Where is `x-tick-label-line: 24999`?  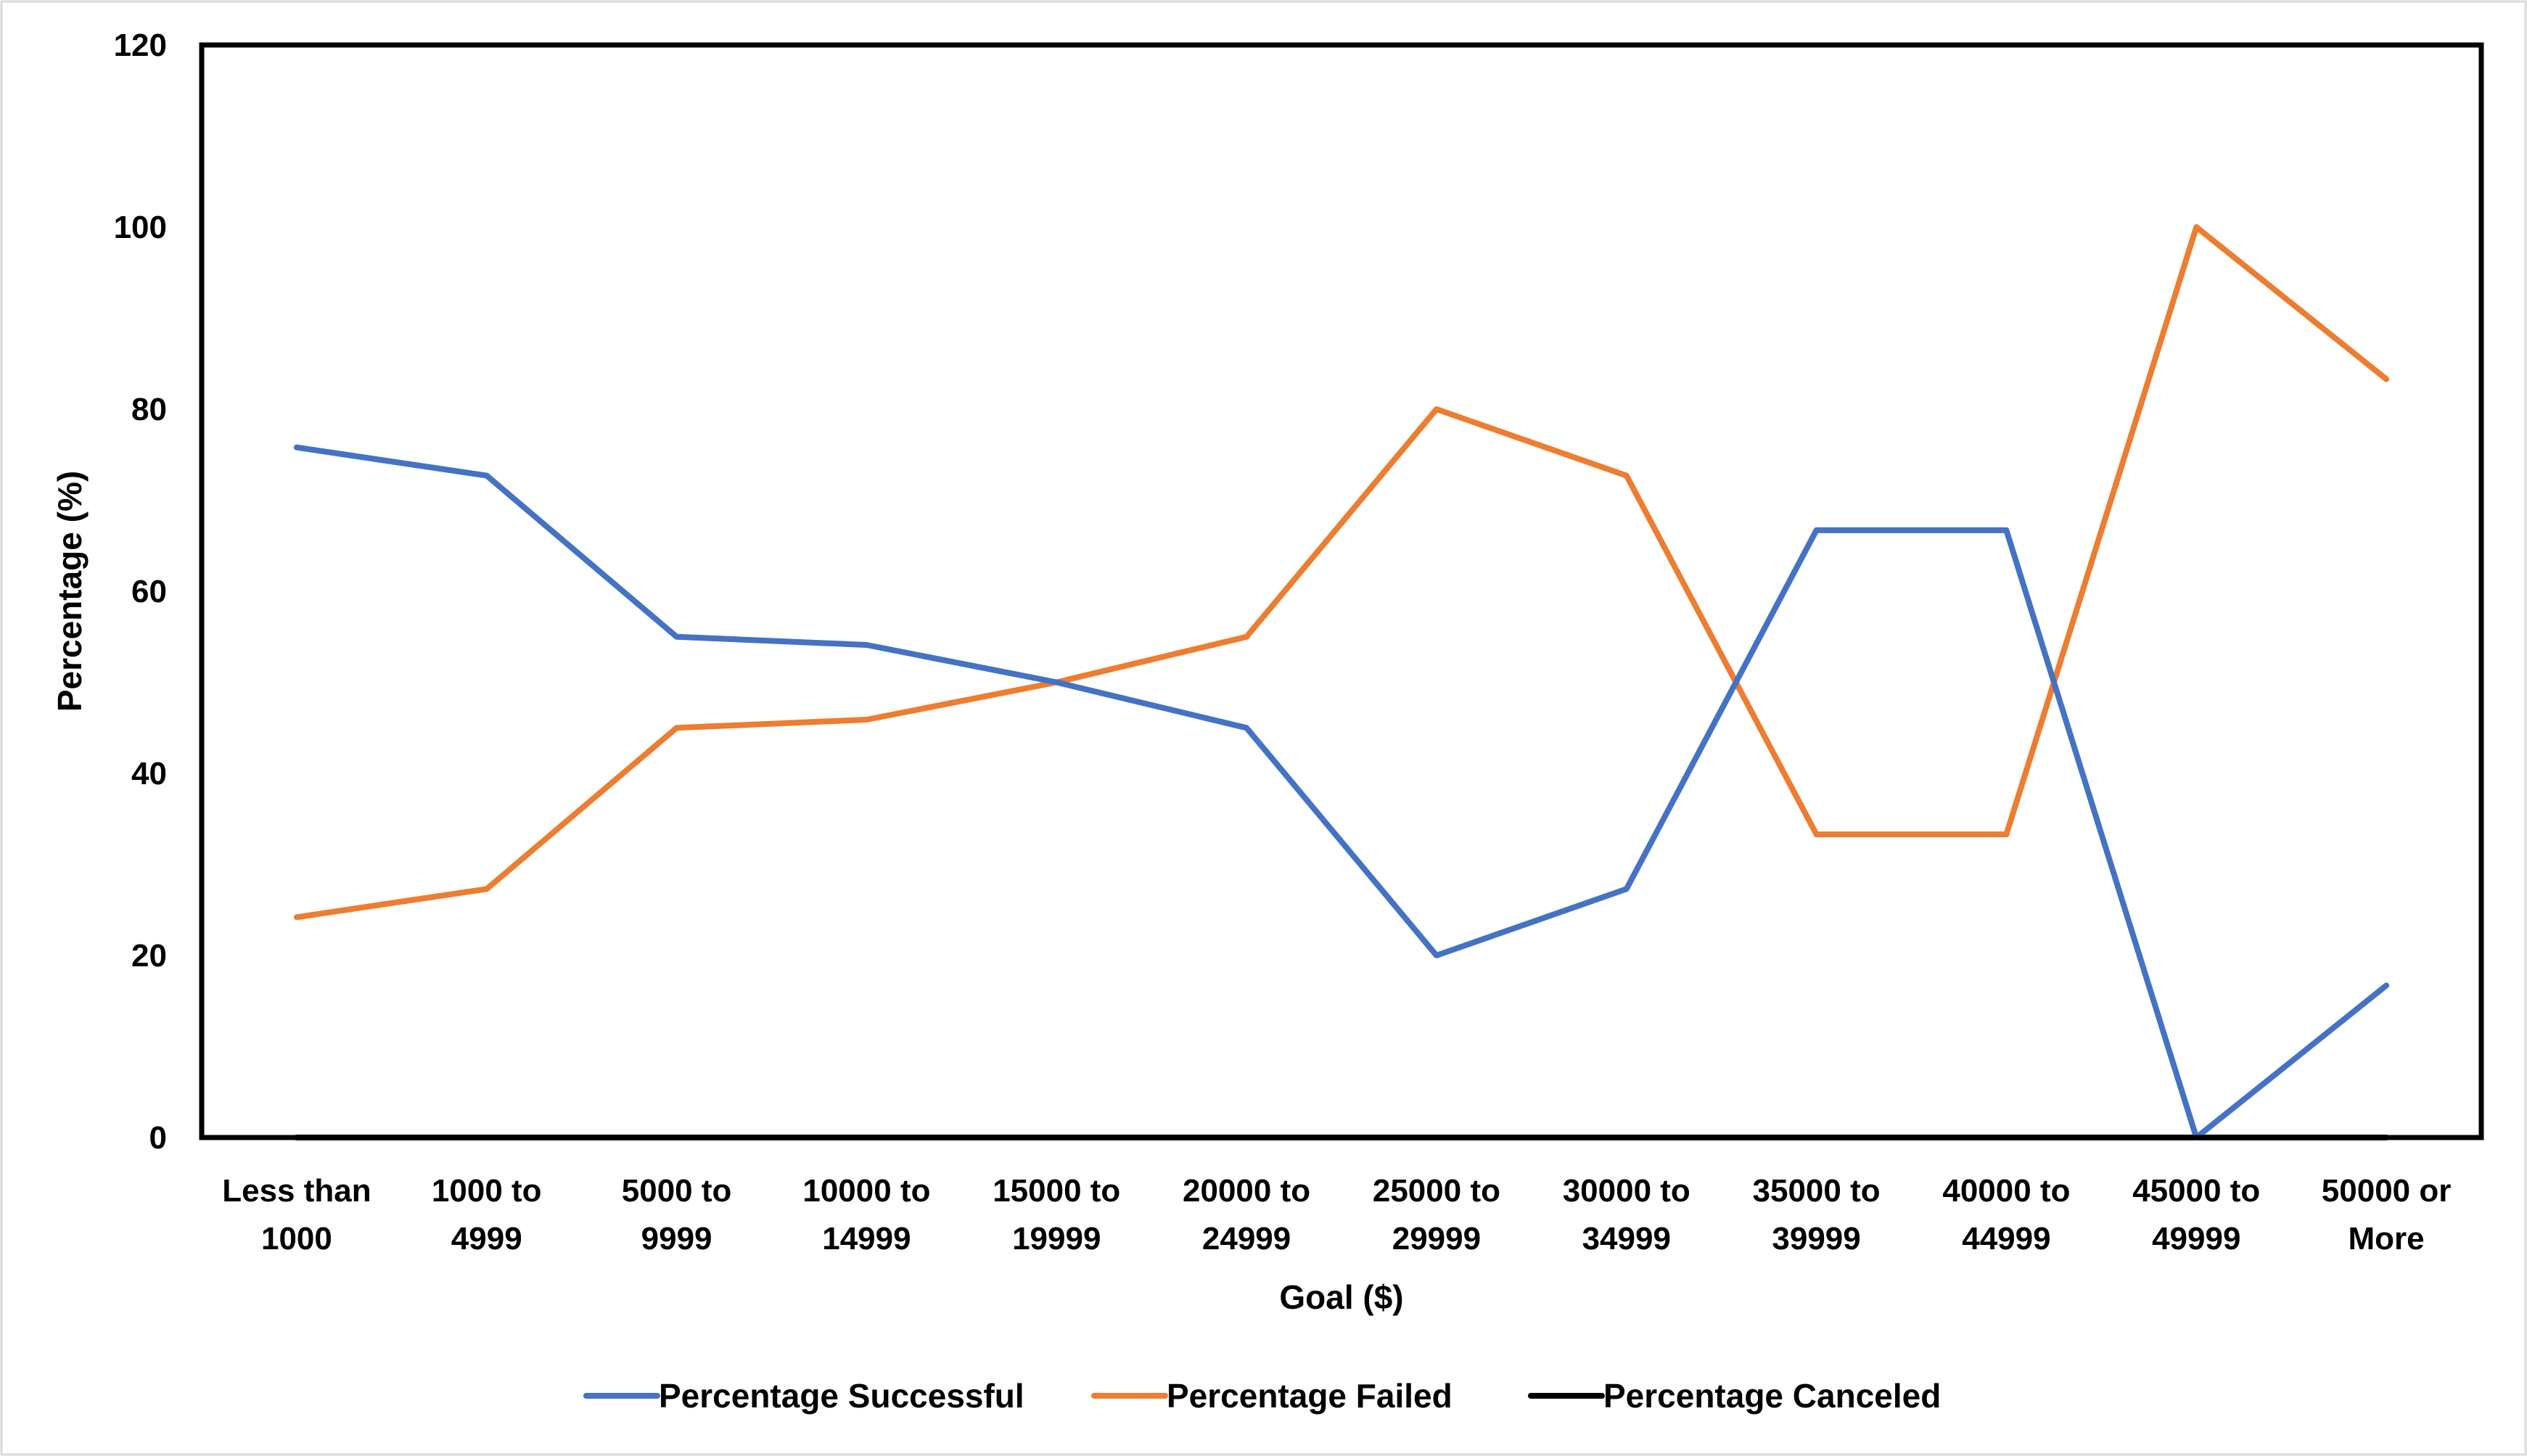 x-tick-label-line: 24999 is located at coordinates (1246, 1238).